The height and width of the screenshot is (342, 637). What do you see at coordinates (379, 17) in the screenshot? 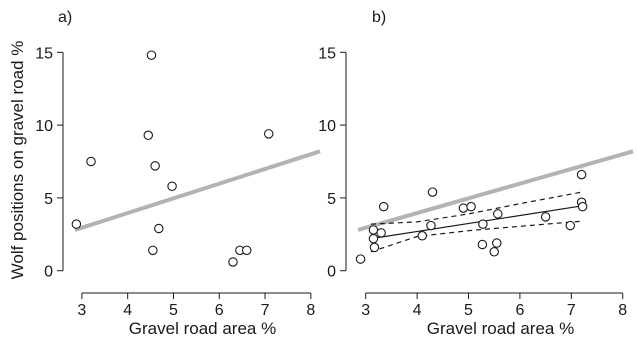
I see `panel-label: b)` at bounding box center [379, 17].